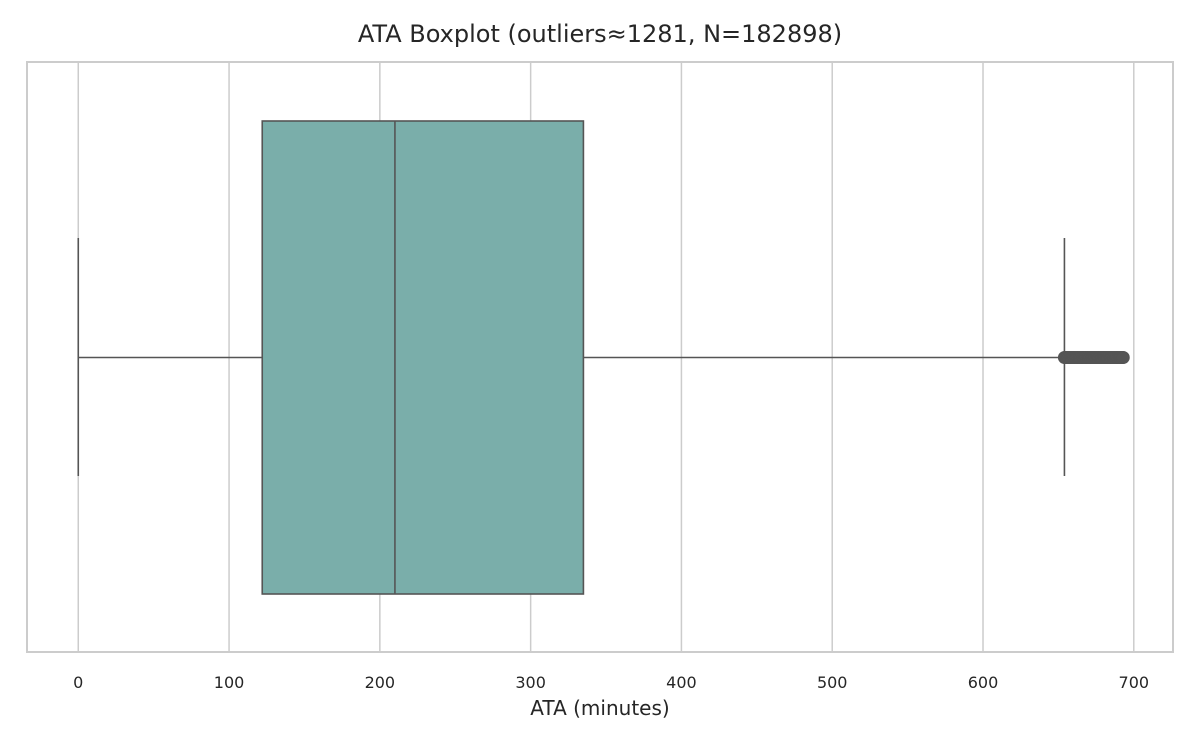 This screenshot has width=1200, height=750. I want to click on x-tick-label-0: 0, so click(78, 682).